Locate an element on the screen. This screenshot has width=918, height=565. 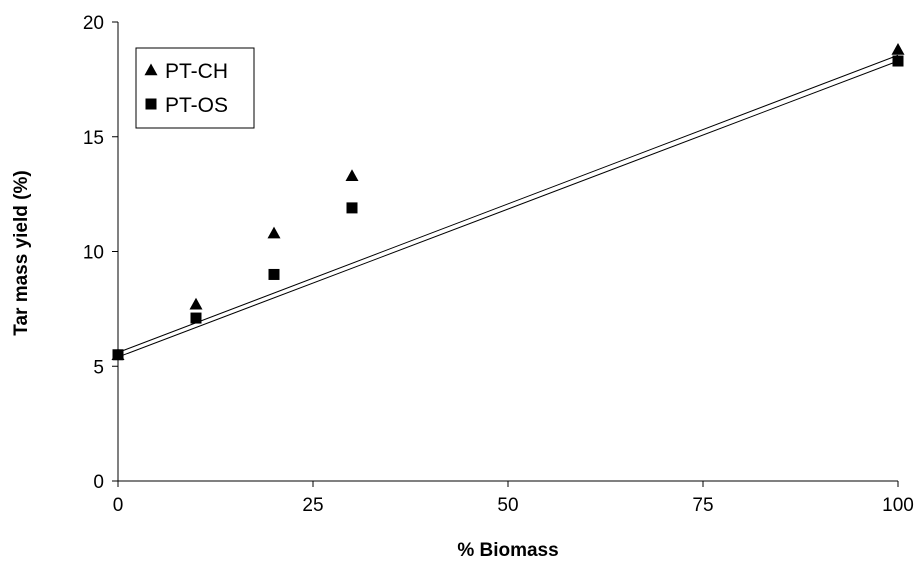
x-tick-label: 50 is located at coordinates (507, 505).